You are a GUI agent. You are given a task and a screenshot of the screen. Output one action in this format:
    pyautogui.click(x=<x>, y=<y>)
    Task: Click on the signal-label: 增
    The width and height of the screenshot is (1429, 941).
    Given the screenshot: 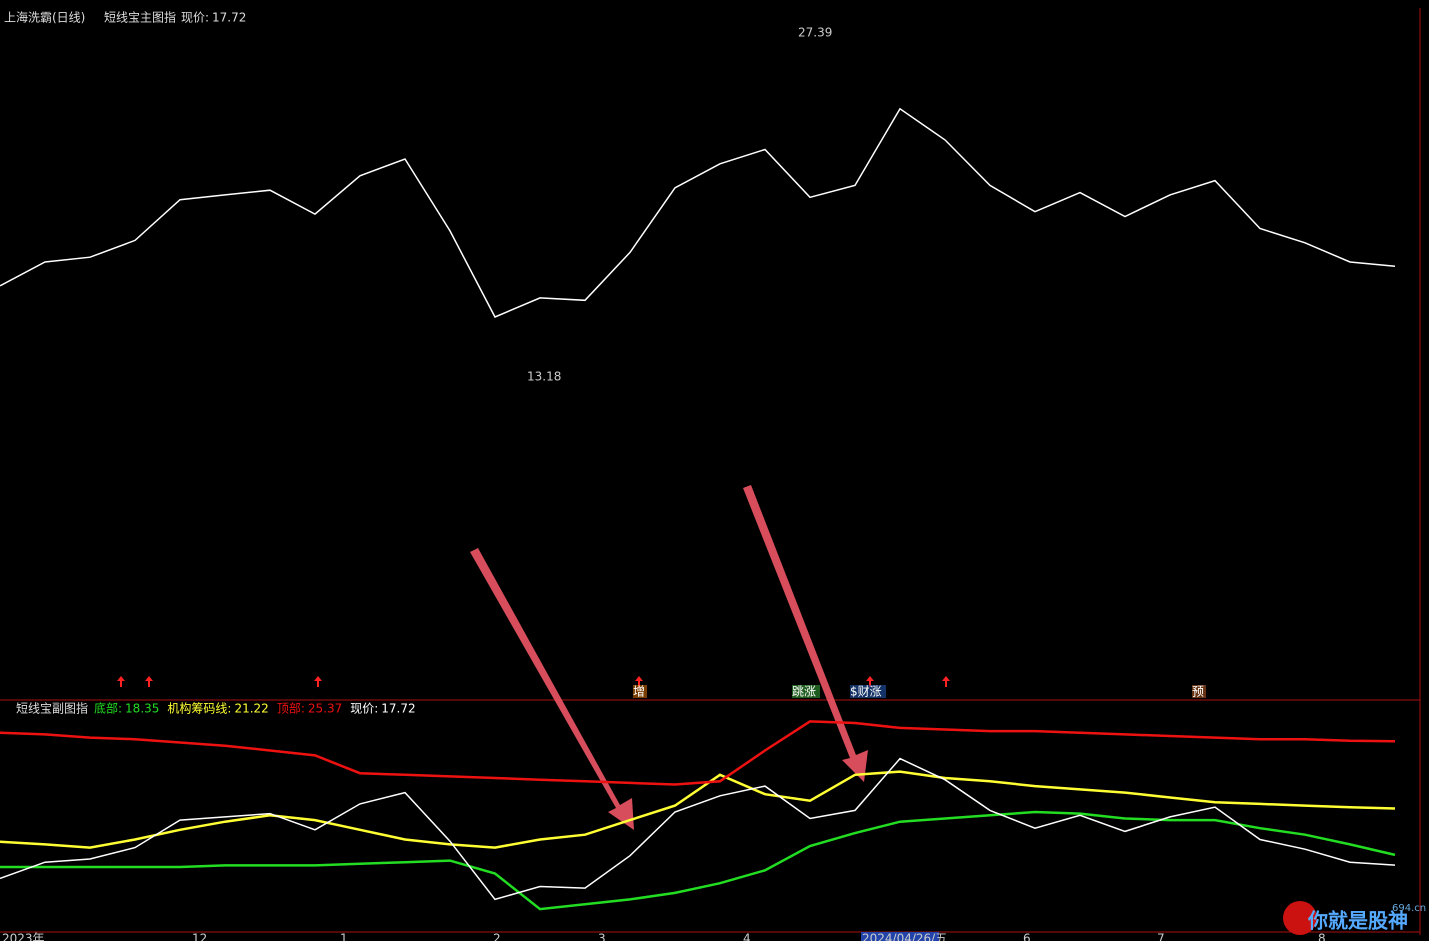 What is the action you would take?
    pyautogui.click(x=639, y=692)
    